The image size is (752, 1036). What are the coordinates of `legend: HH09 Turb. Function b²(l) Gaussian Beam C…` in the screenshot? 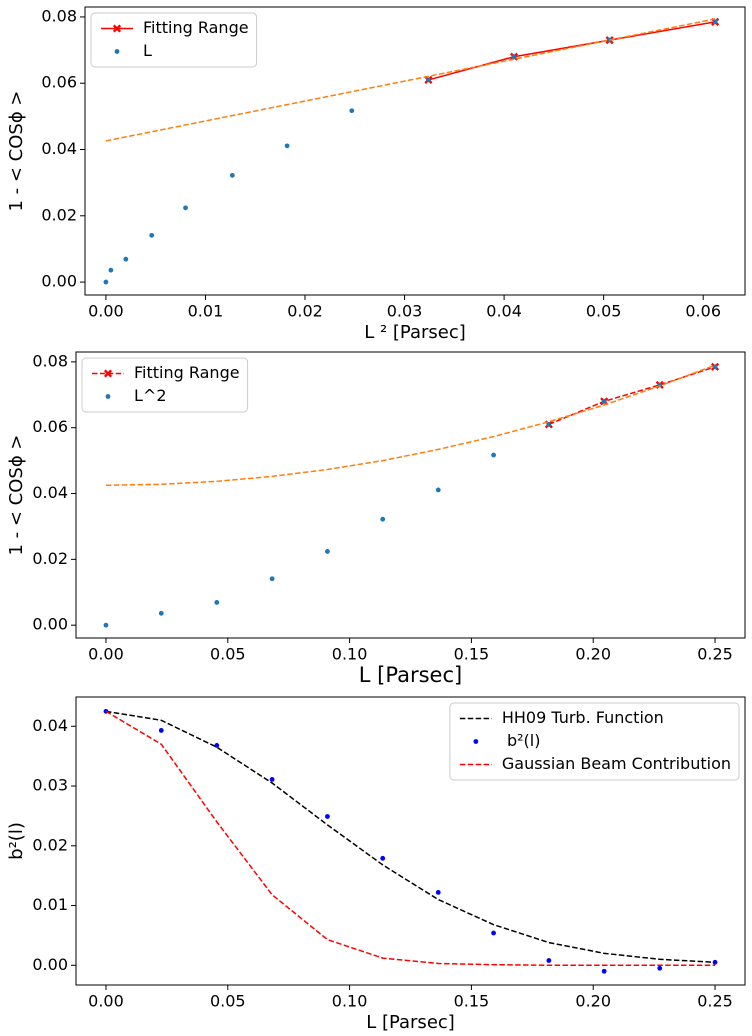 It's located at (594, 741).